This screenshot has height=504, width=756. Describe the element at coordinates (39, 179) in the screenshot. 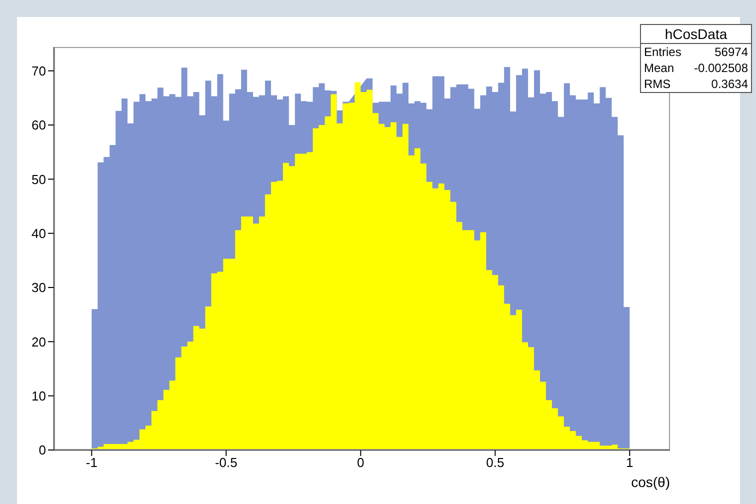

I see `y-tick-label: 50` at that location.